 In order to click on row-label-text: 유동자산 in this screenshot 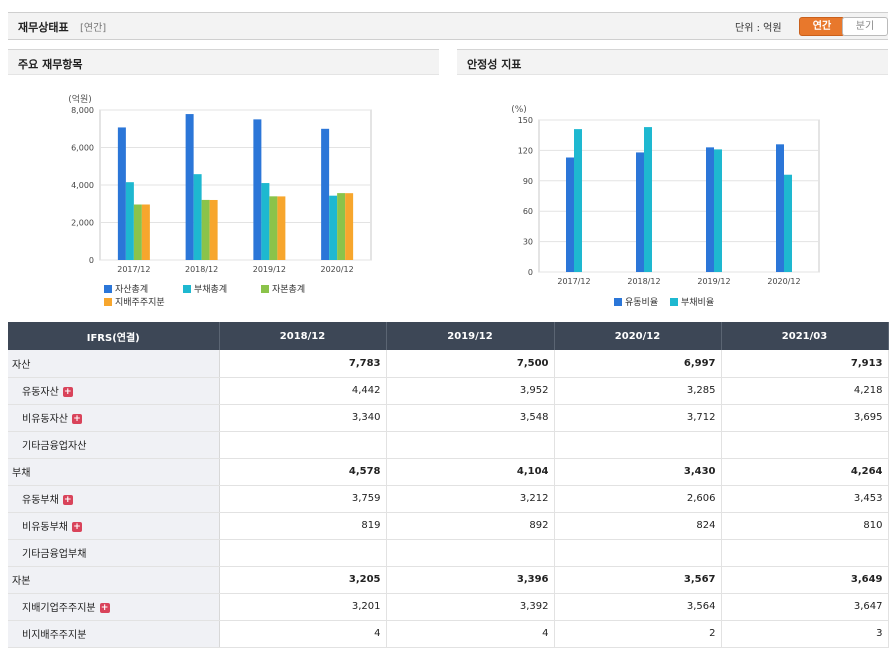, I will do `click(40, 392)`.